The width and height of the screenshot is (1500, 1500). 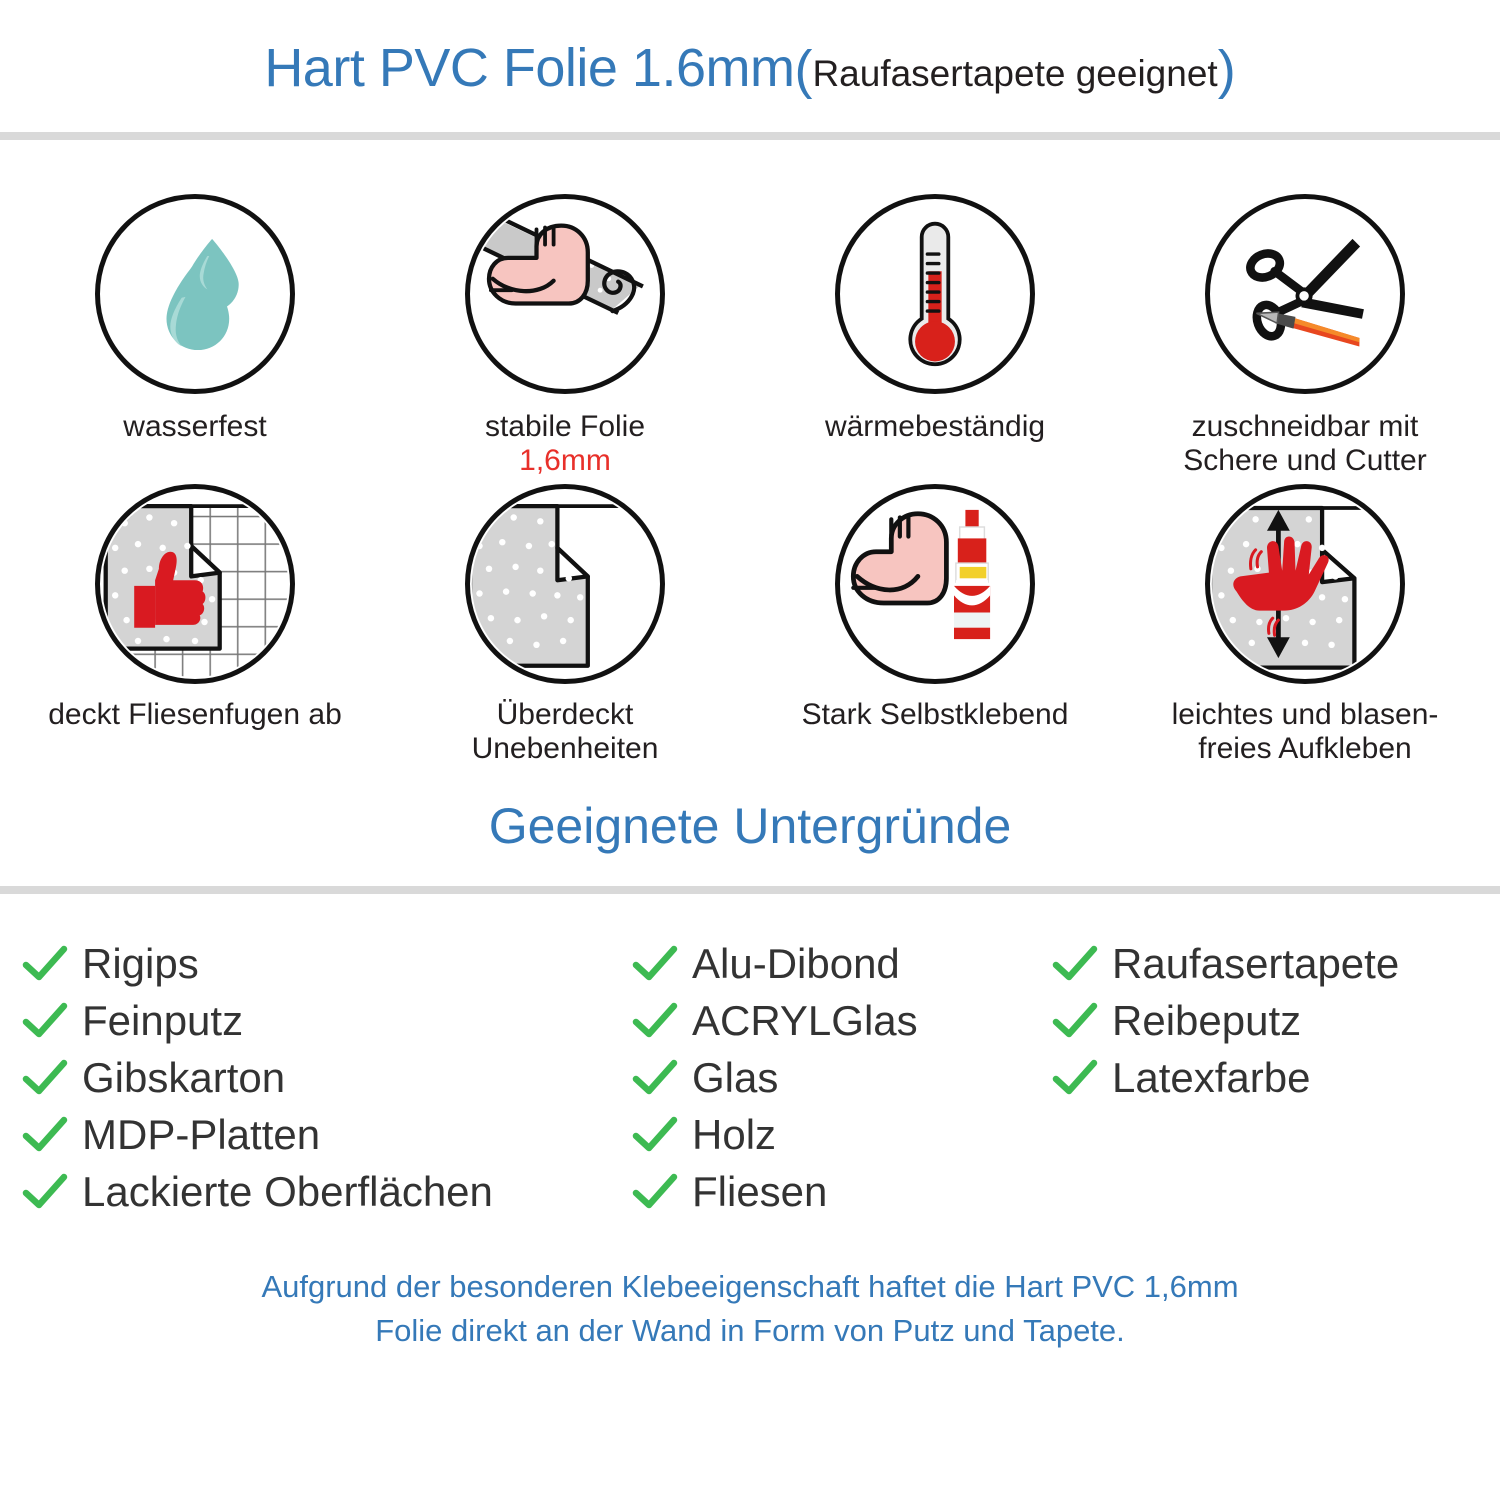 I want to click on feature-selbstklebend: Stark Selbstklebend, so click(x=935, y=624).